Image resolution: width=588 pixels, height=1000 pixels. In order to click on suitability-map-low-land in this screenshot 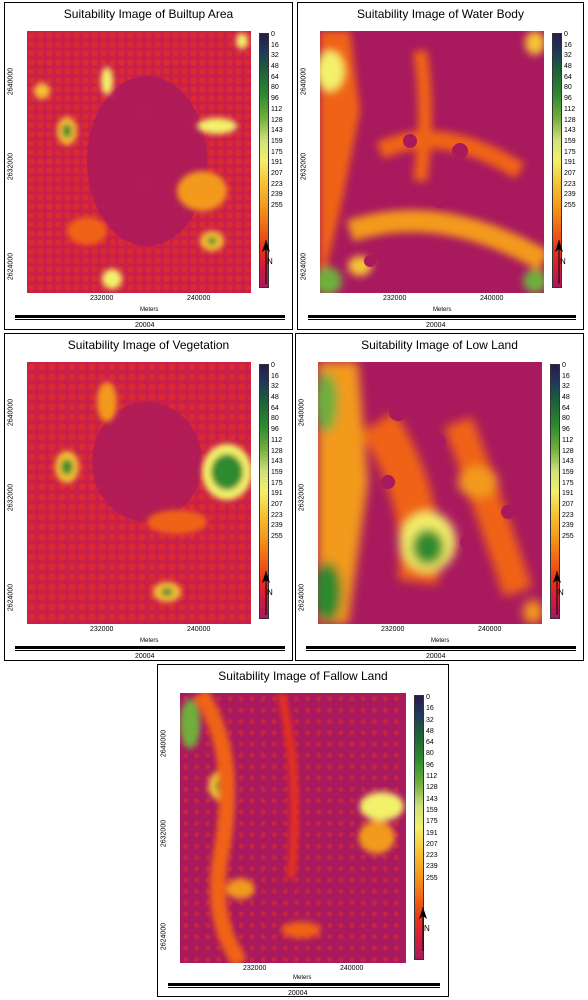, I will do `click(430, 493)`.